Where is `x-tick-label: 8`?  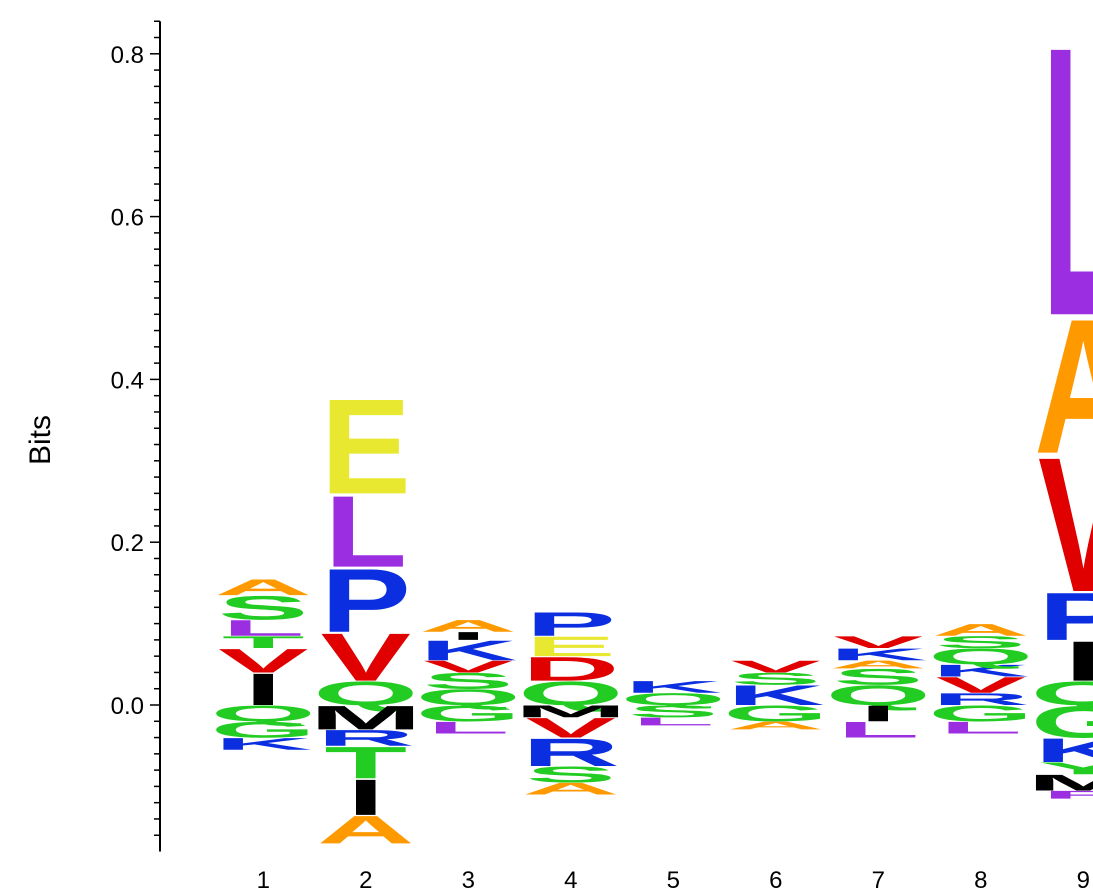
x-tick-label: 8 is located at coordinates (980, 879).